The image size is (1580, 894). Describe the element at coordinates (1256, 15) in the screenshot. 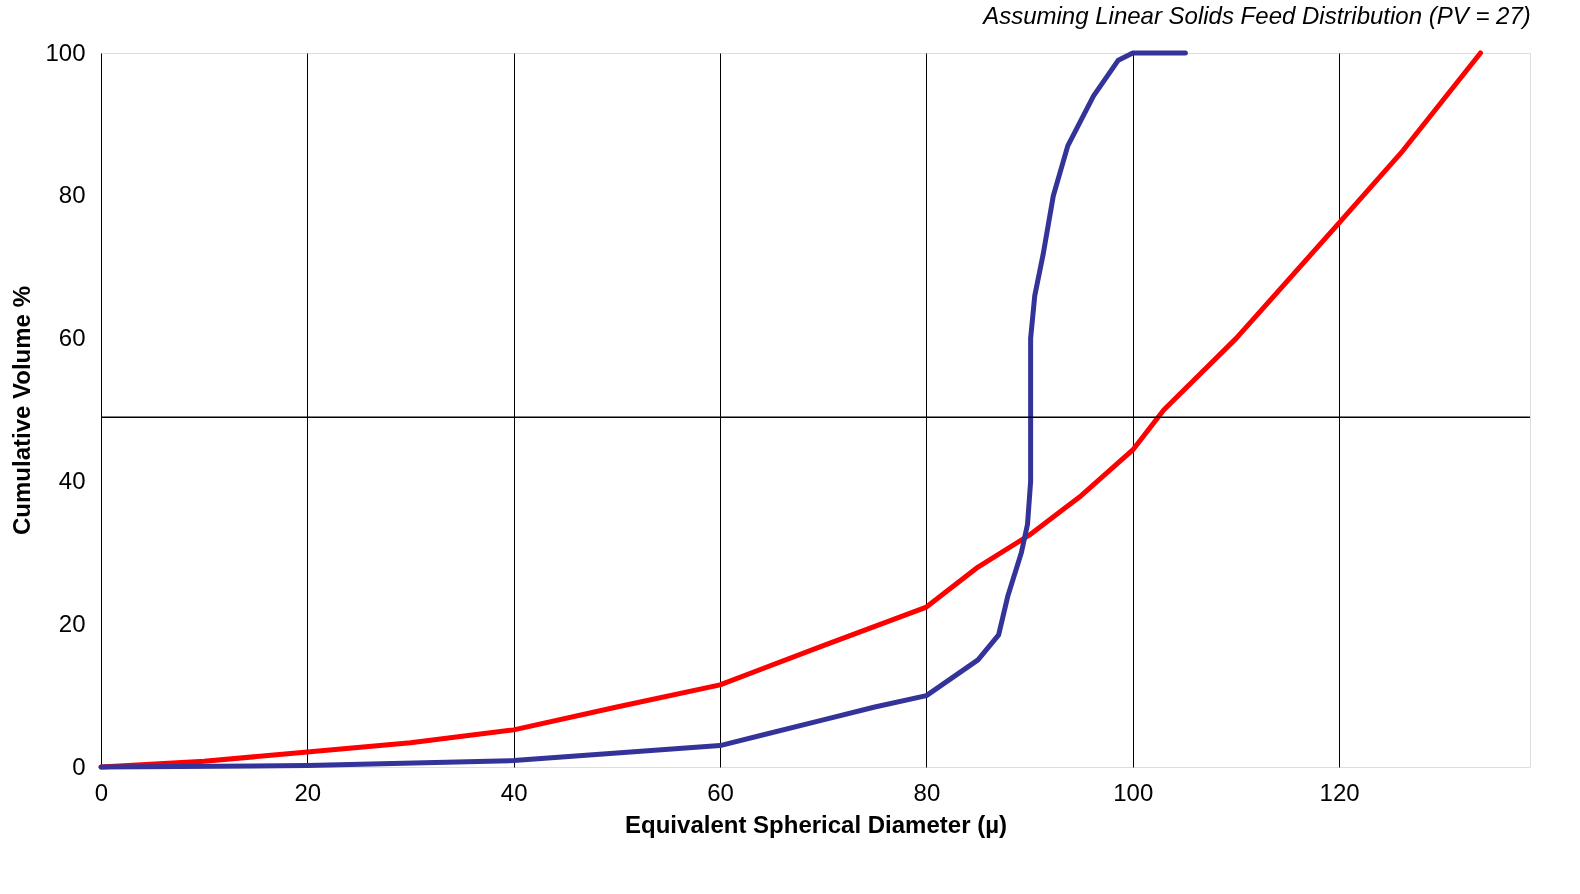

I see `text: Assuming Linear Solids Feed Distribution (PV = 27)` at that location.